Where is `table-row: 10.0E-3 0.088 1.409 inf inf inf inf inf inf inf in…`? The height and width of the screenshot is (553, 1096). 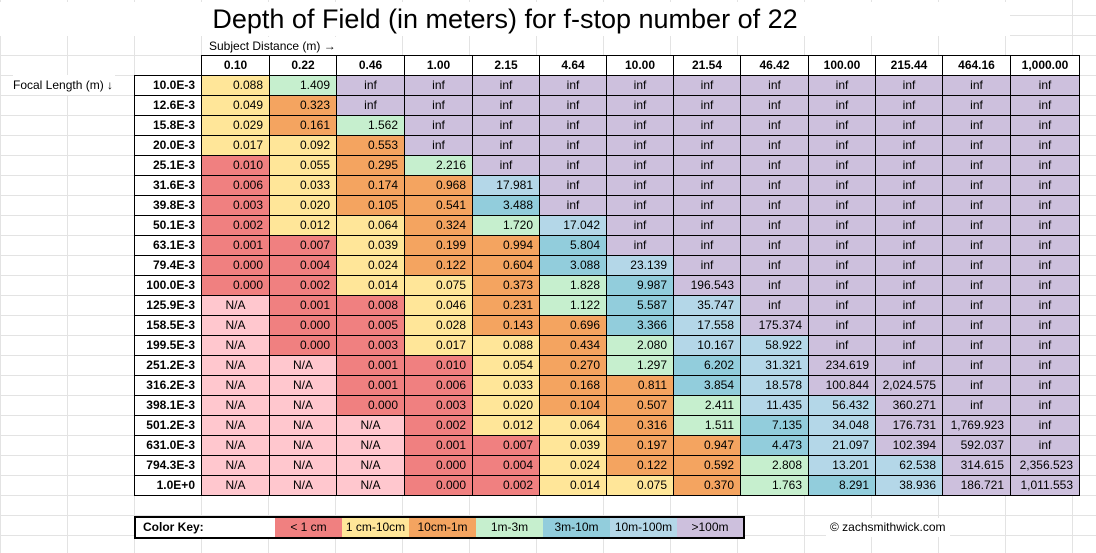
table-row: 10.0E-3 0.088 1.409 inf inf inf inf inf inf inf in… is located at coordinates (607, 85).